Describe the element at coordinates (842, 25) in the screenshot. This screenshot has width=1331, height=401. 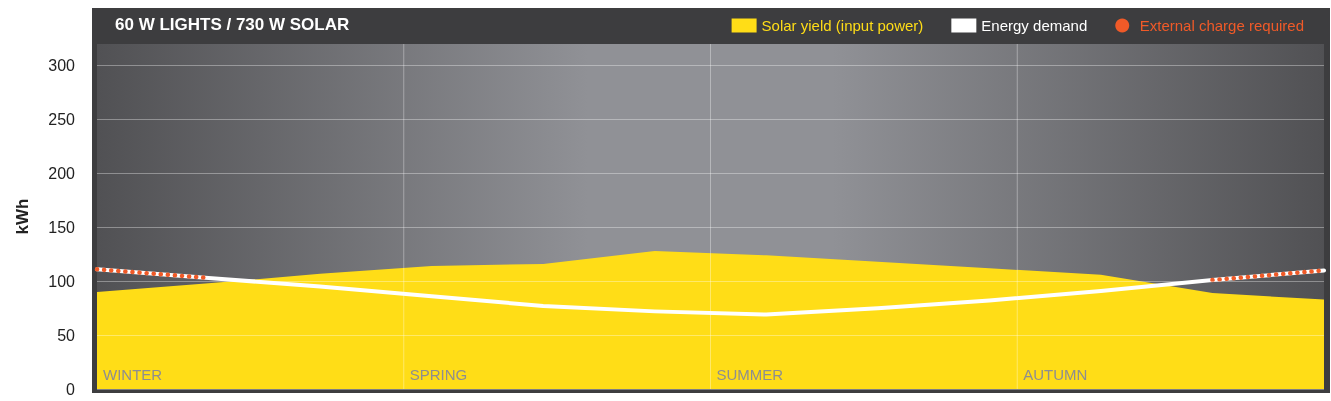
I see `legend-label: Solar yield (input power)` at that location.